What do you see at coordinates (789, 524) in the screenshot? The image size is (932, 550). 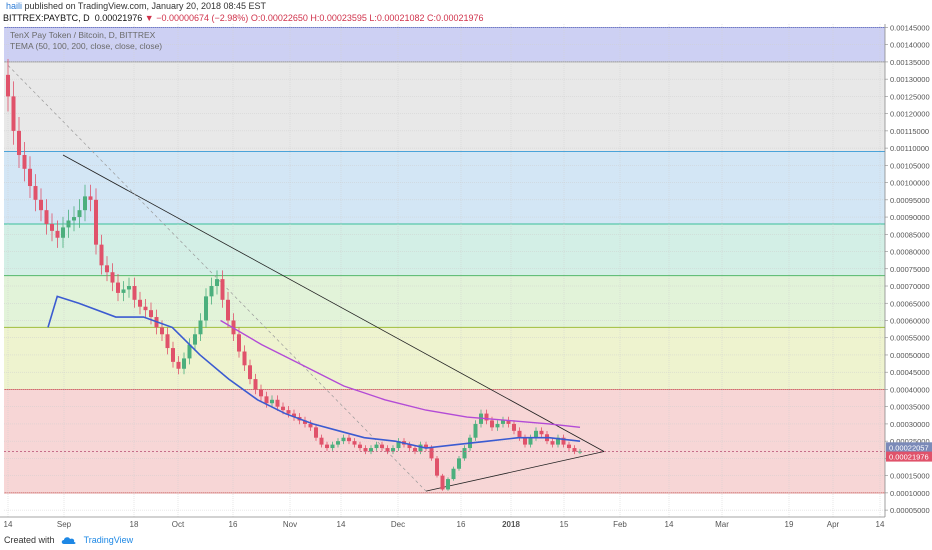 I see `time-tick-label: 19` at bounding box center [789, 524].